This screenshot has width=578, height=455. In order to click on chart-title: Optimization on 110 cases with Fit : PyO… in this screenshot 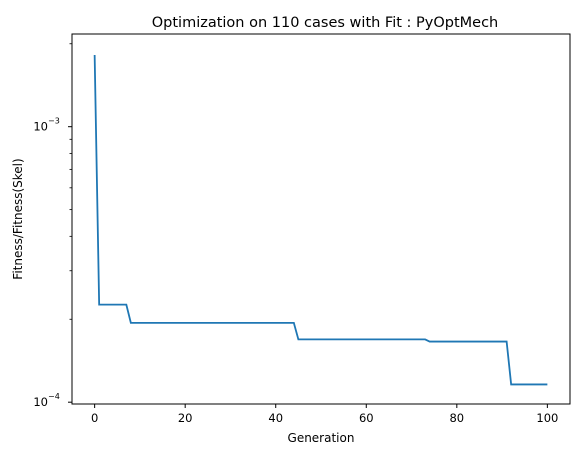, I will do `click(325, 23)`.